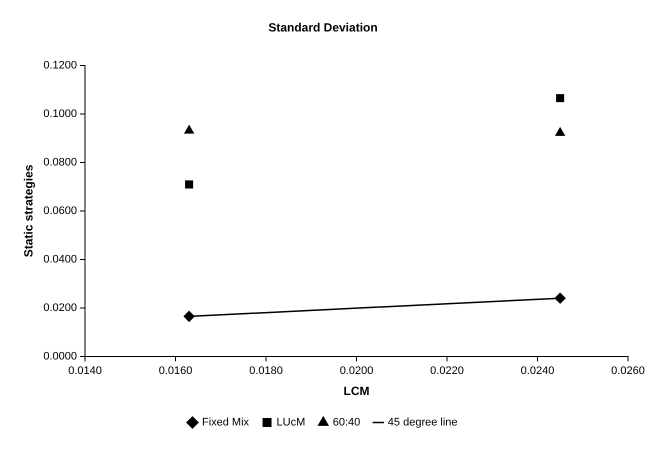  What do you see at coordinates (175, 371) in the screenshot?
I see `x-tick-label: 0.0160` at bounding box center [175, 371].